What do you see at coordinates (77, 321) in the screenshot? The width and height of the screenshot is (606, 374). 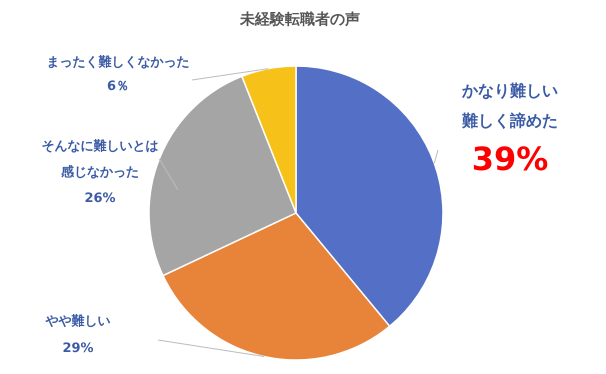 I see `slice-label: やや難しい` at bounding box center [77, 321].